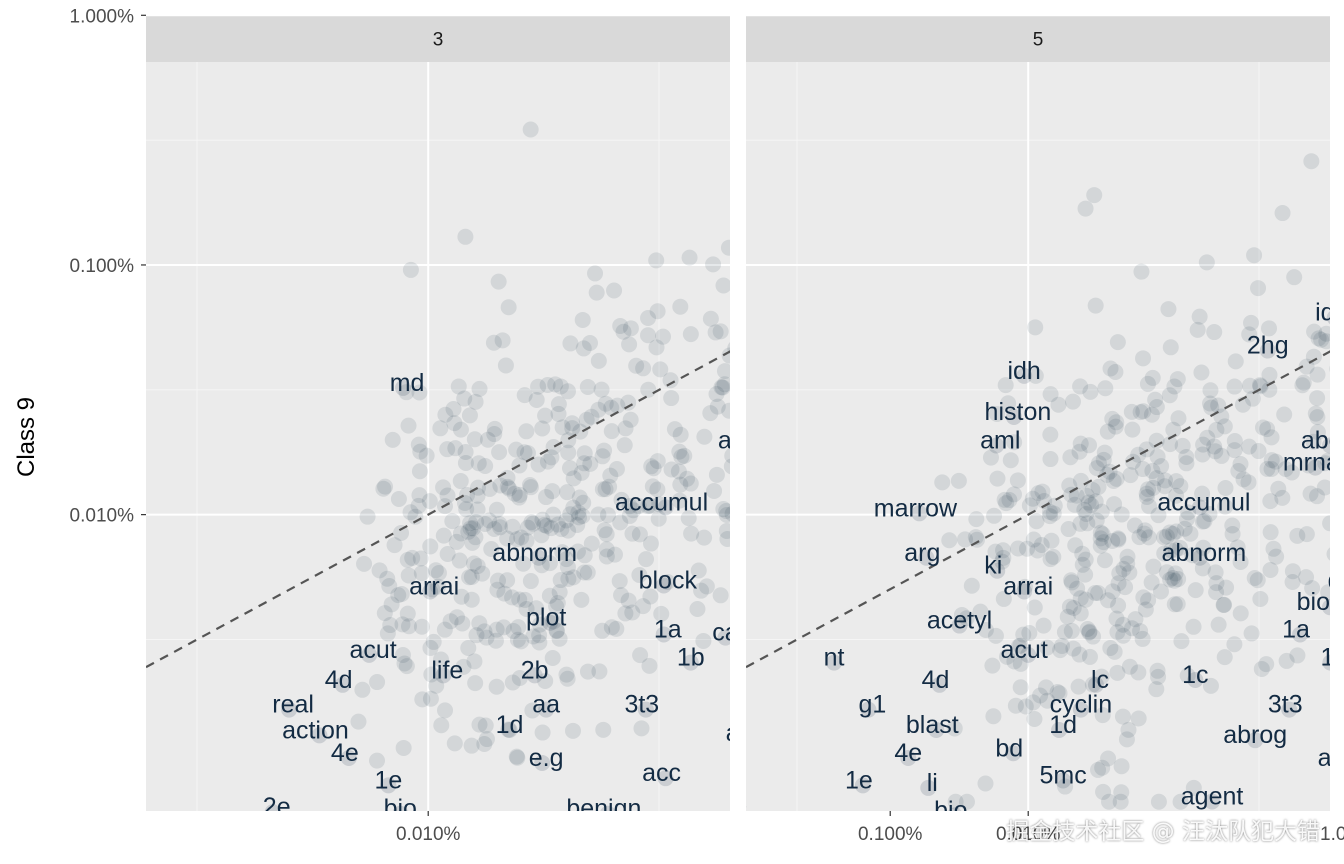  I want to click on word-label: biolog, so click(1320, 602).